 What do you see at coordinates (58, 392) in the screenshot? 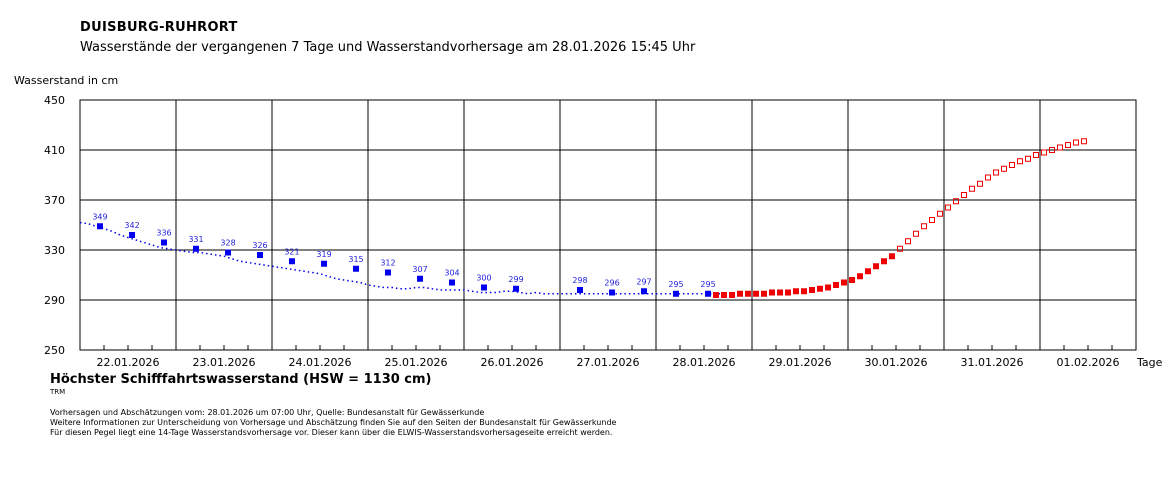
I see `trm-label: TRM` at bounding box center [58, 392].